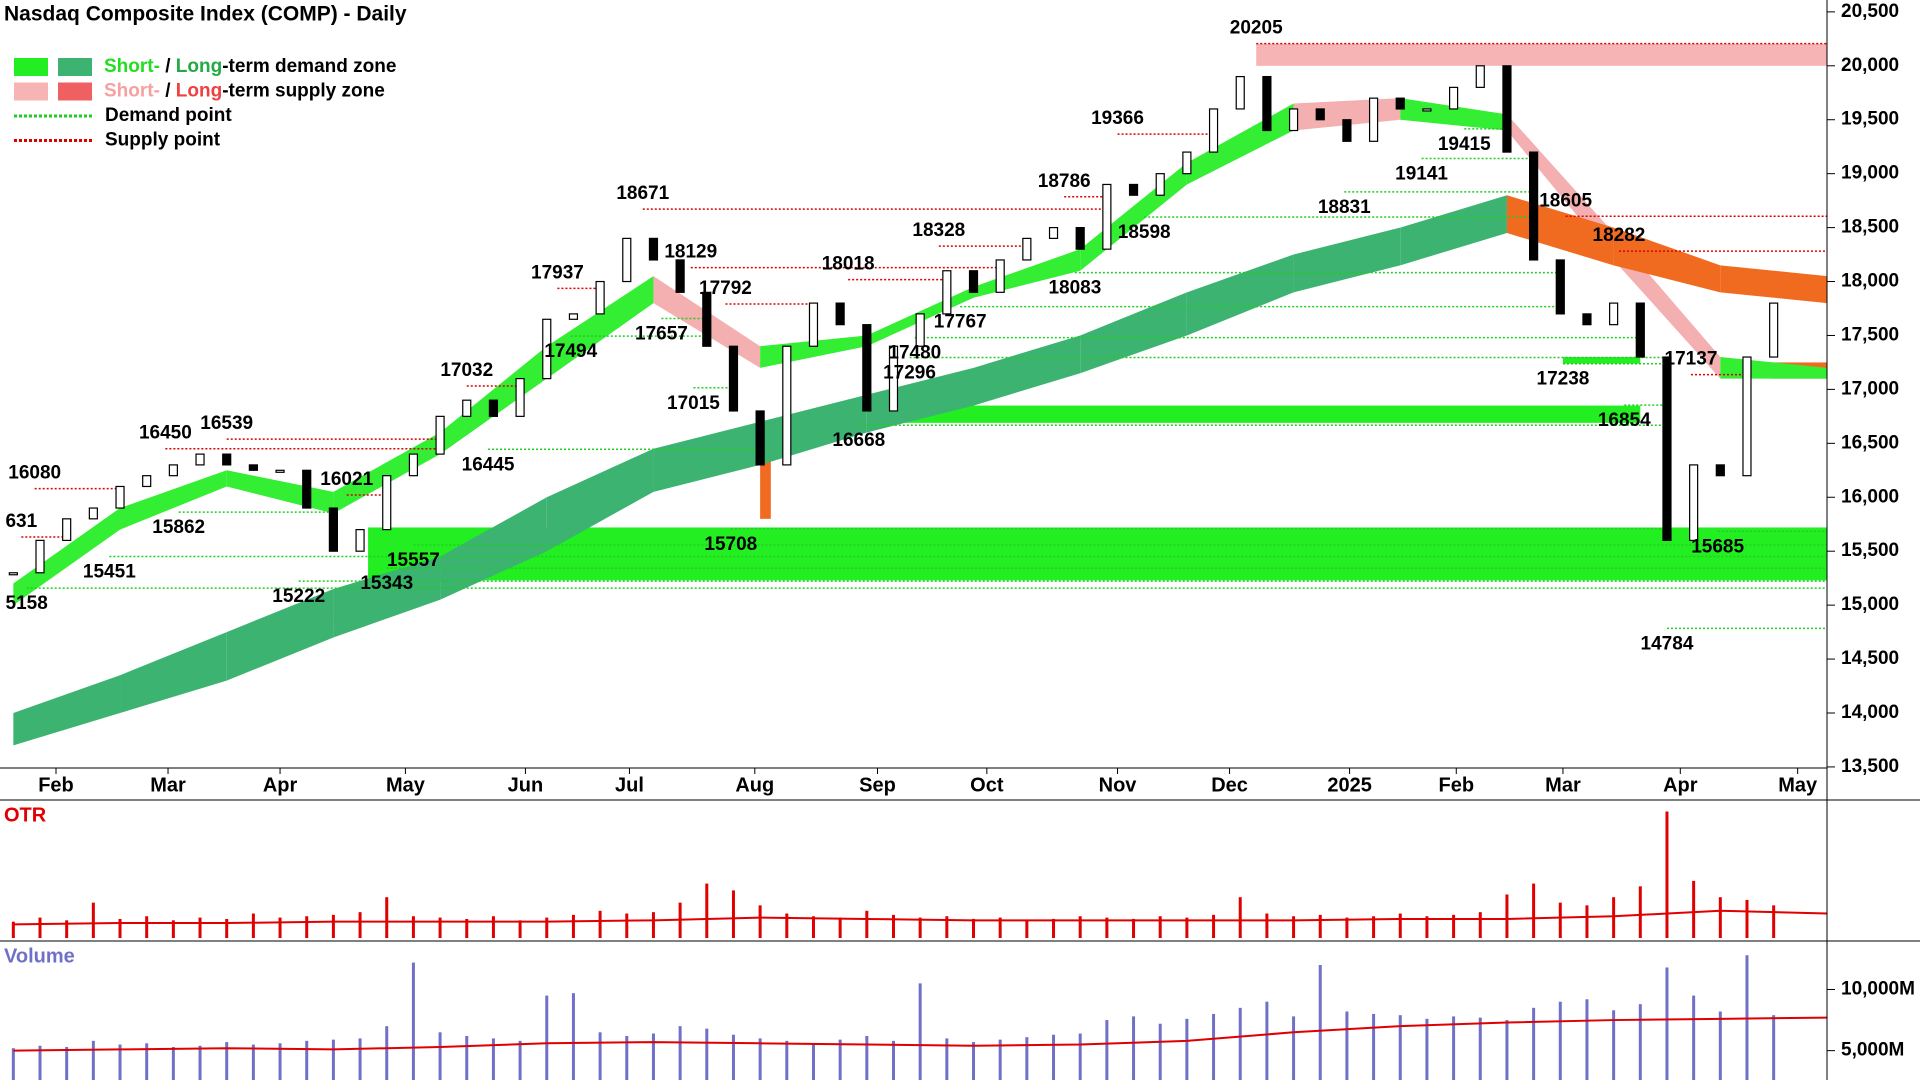 This screenshot has height=1080, width=1920. Describe the element at coordinates (168, 785) in the screenshot. I see `x-tick-label: Mar` at that location.